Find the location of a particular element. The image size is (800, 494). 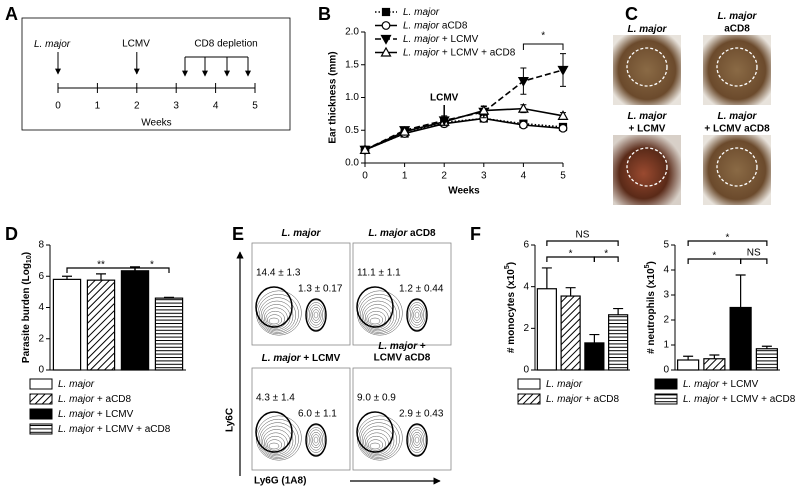

photo-label: L. major is located at coordinates (738, 16).